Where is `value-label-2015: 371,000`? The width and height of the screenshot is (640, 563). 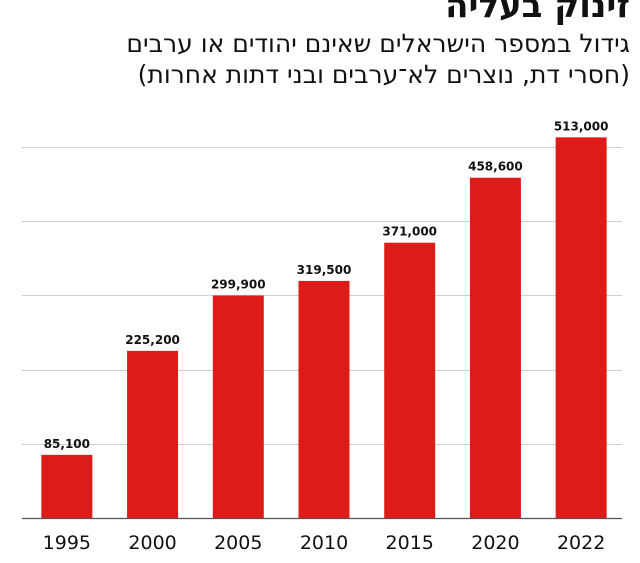
value-label-2015: 371,000 is located at coordinates (409, 232).